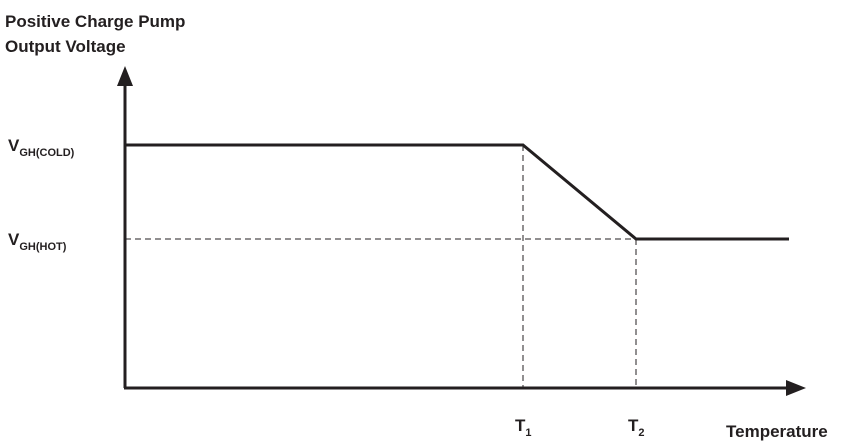  I want to click on y-tick-label-1: VGH(HOT), so click(37, 241).